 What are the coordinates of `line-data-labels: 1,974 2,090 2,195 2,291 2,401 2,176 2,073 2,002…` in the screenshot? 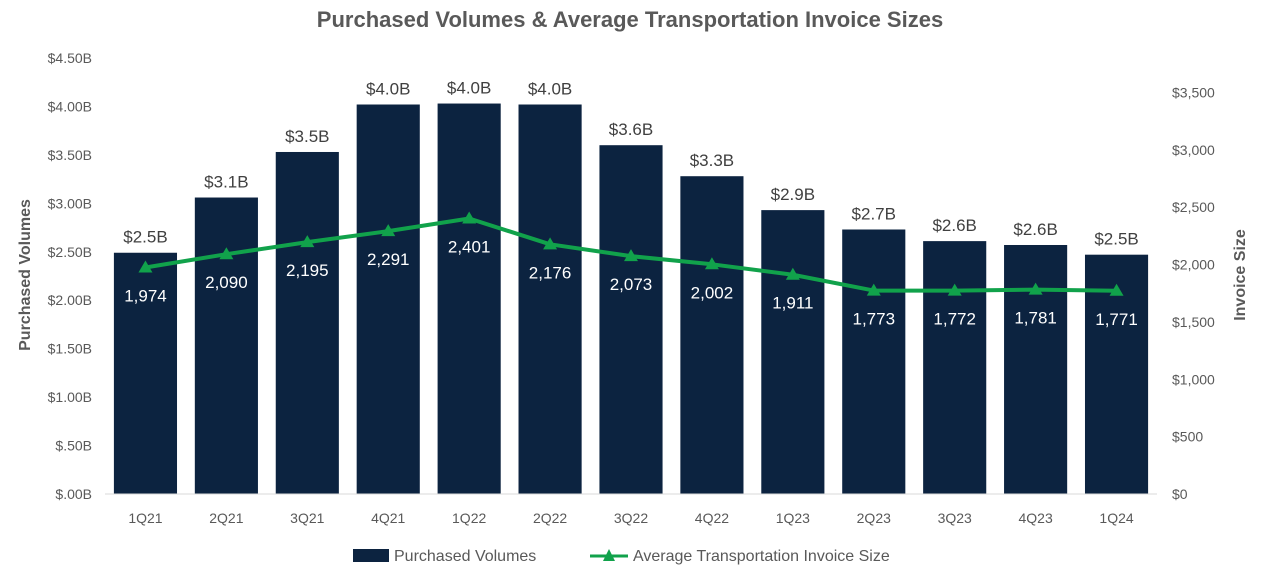 It's located at (631, 283).